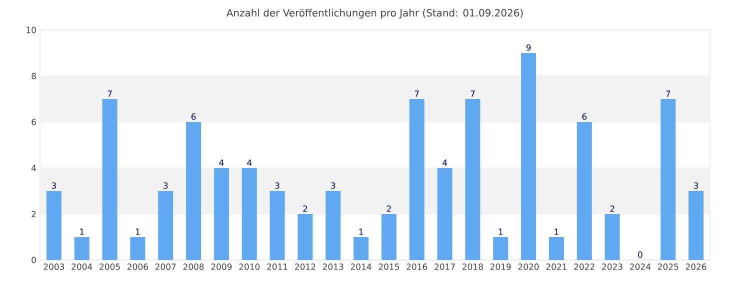  I want to click on x-tick-label: 2026, so click(696, 267).